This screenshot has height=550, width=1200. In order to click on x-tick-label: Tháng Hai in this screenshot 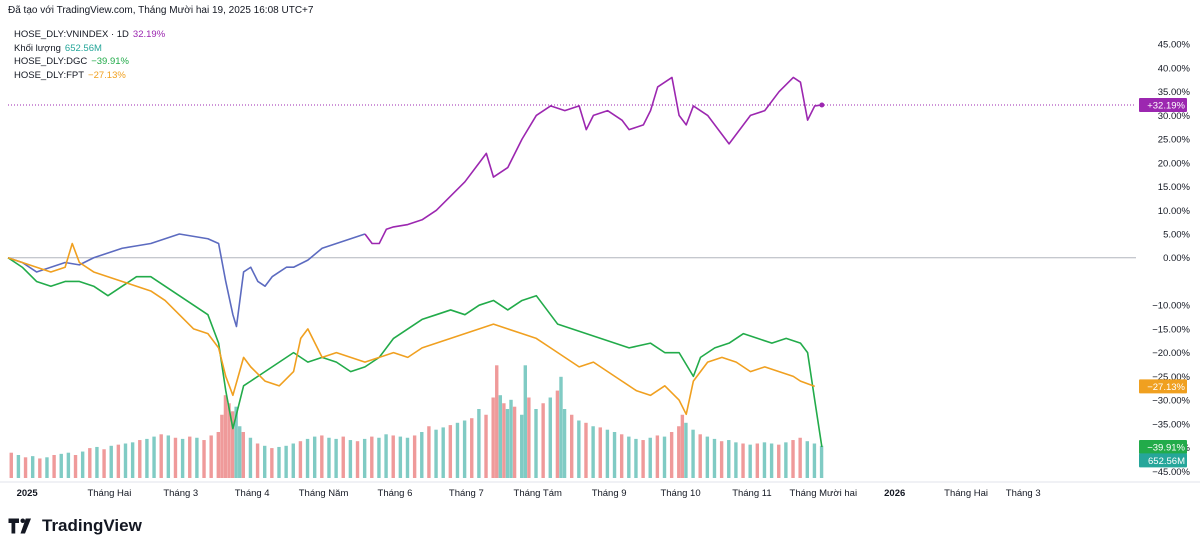, I will do `click(109, 493)`.